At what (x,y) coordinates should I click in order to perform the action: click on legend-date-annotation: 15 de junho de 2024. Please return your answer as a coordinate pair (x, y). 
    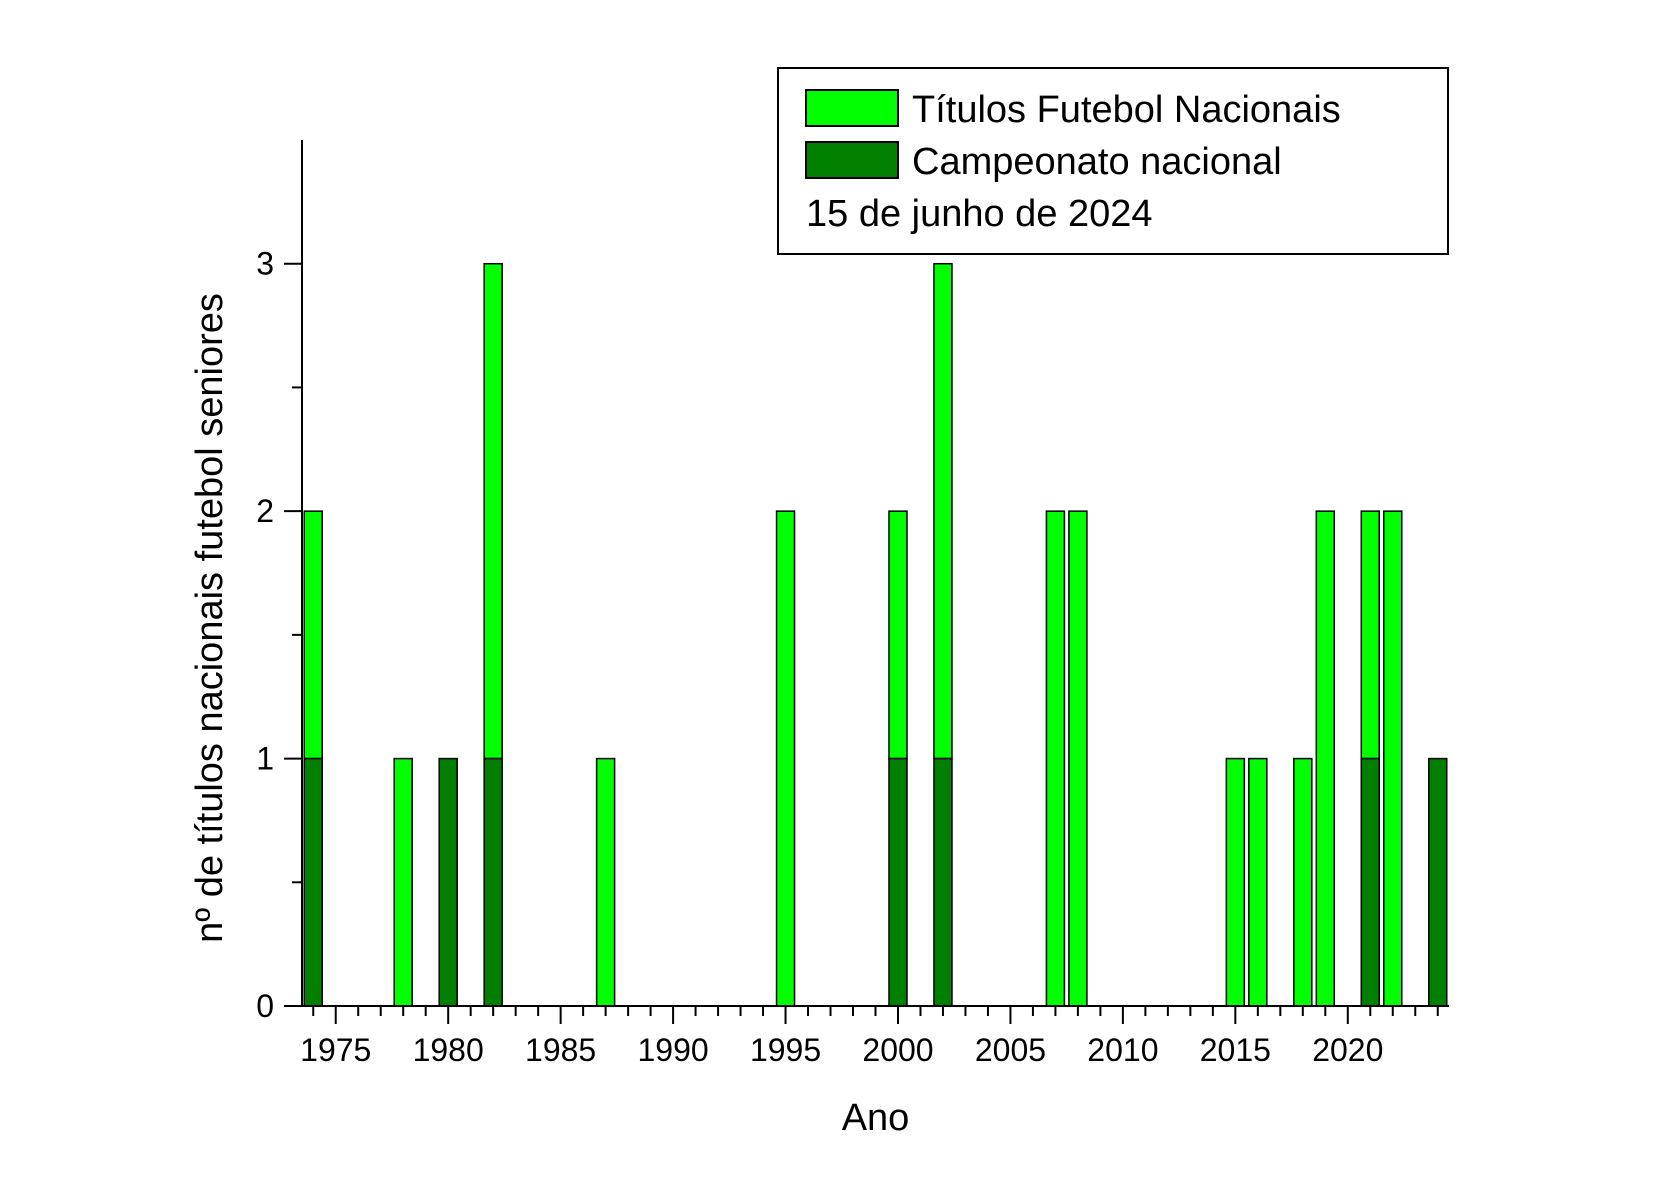
    Looking at the image, I should click on (979, 214).